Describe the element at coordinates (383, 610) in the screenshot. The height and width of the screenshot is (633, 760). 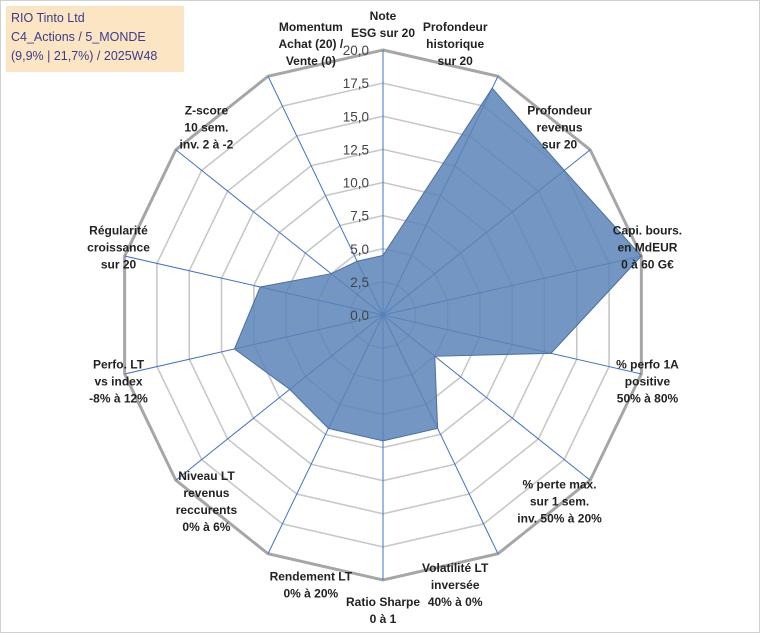
I see `axis-label-7: Ratio Sharpe 0 à 1` at that location.